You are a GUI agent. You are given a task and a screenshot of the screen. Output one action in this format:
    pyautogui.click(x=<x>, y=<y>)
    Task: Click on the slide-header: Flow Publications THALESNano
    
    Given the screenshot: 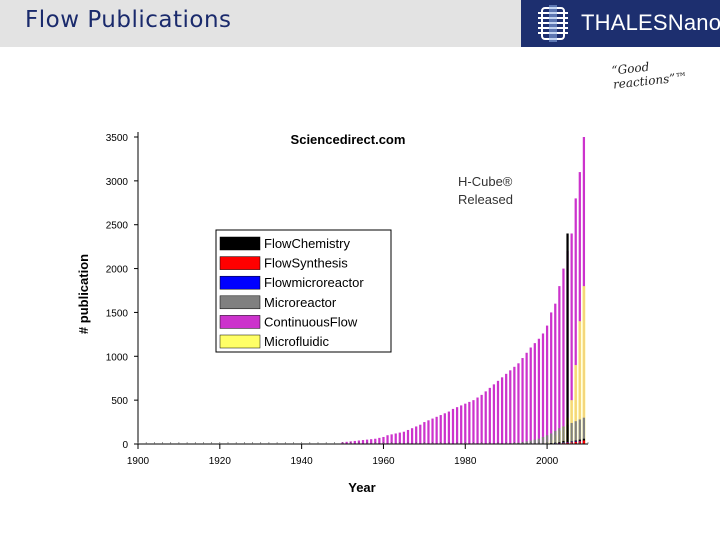 What is the action you would take?
    pyautogui.click(x=360, y=23)
    